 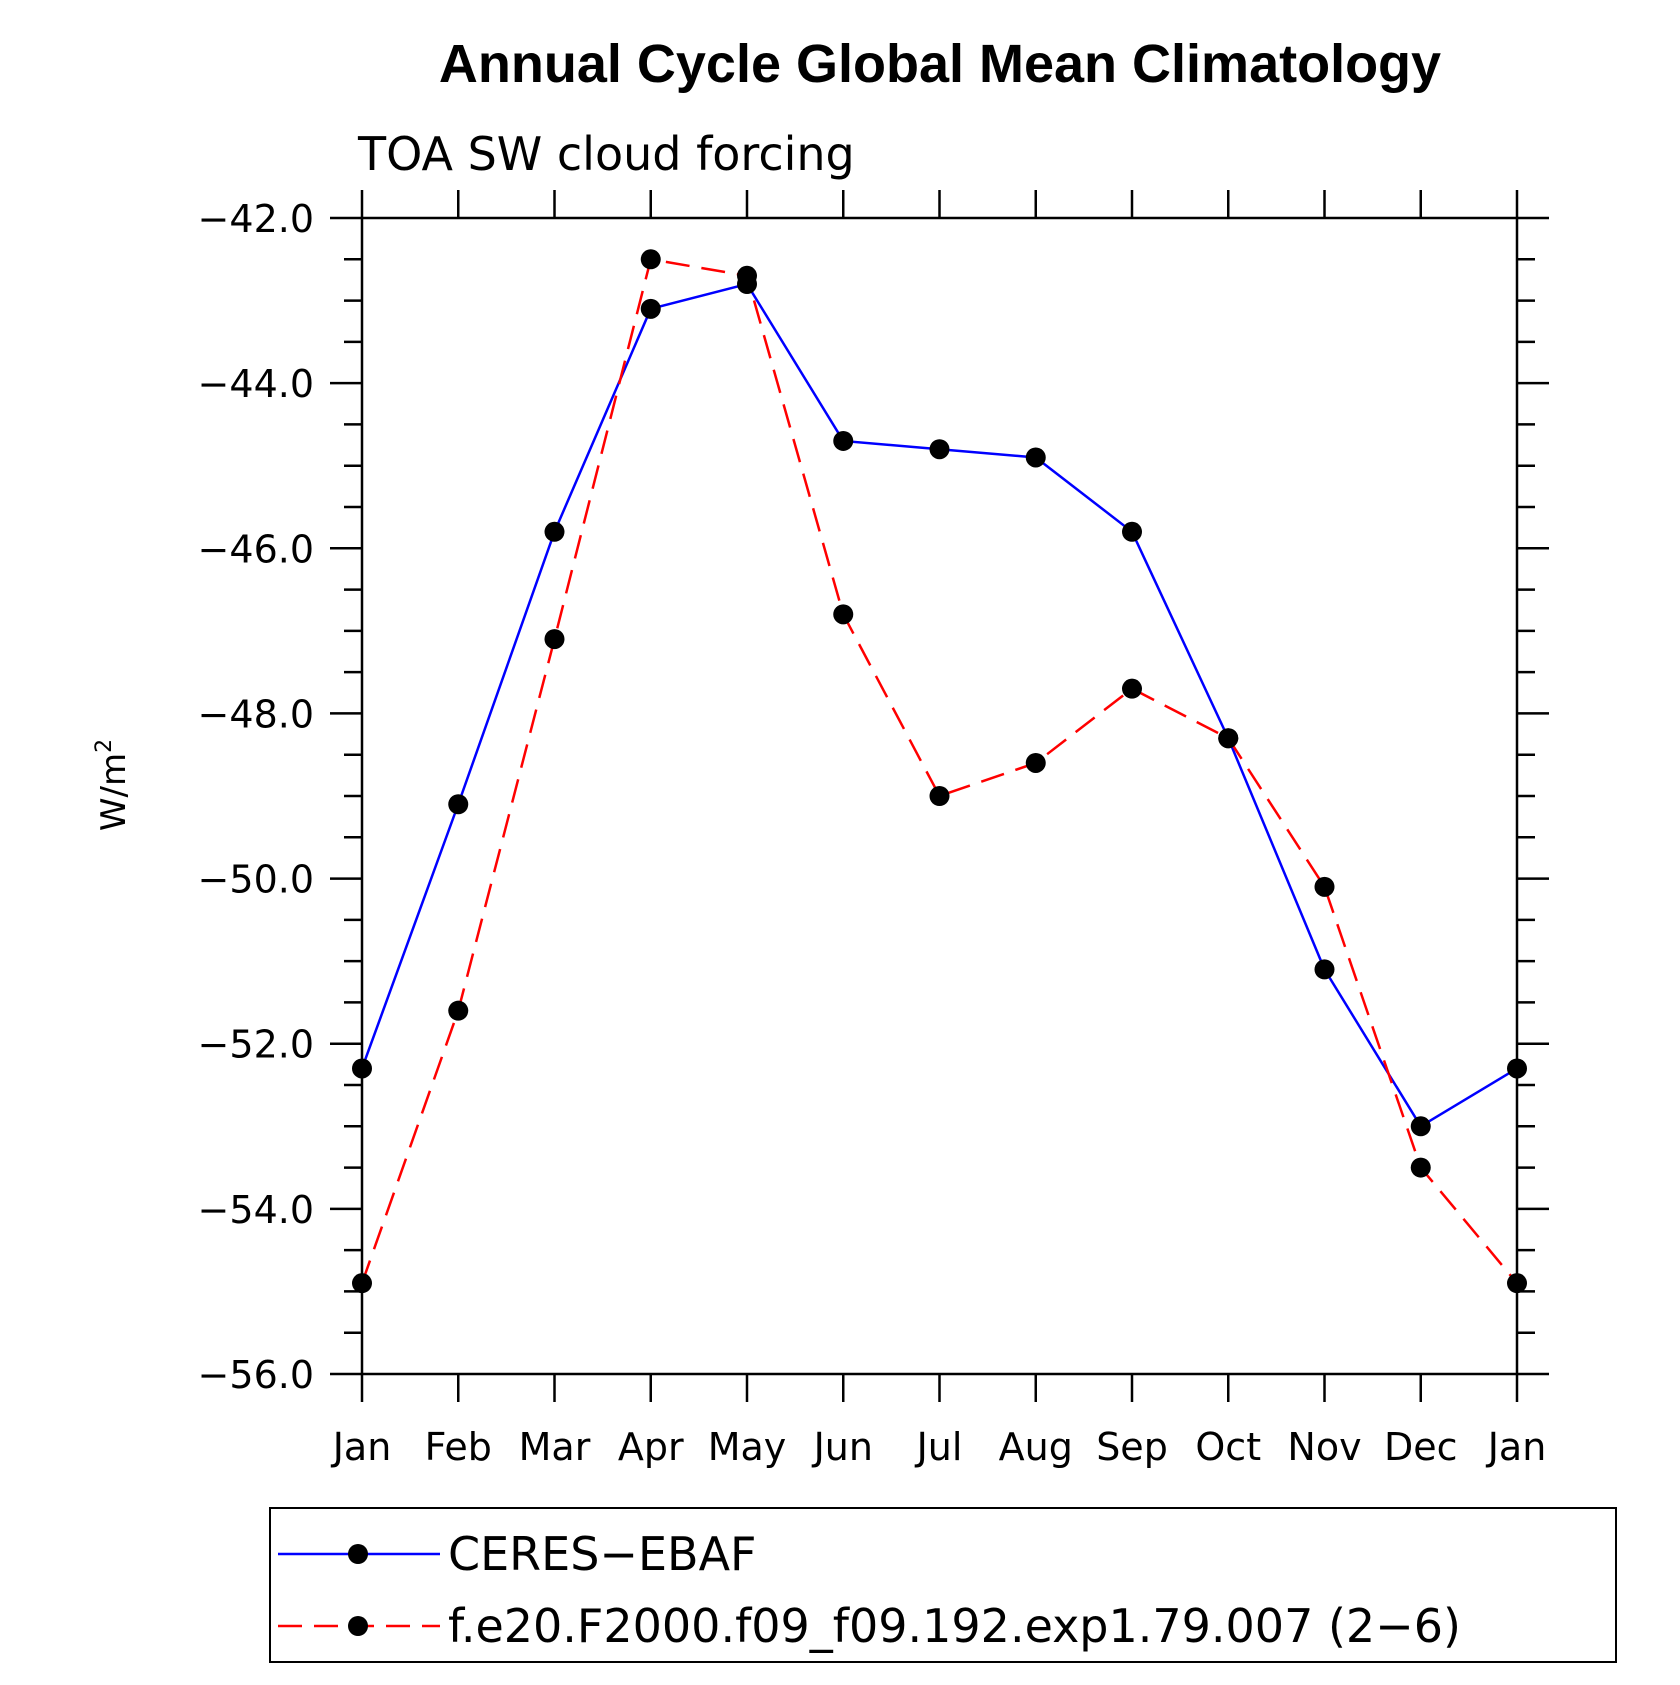 What do you see at coordinates (104, 746) in the screenshot?
I see `y-axis-label-superscript: 2` at bounding box center [104, 746].